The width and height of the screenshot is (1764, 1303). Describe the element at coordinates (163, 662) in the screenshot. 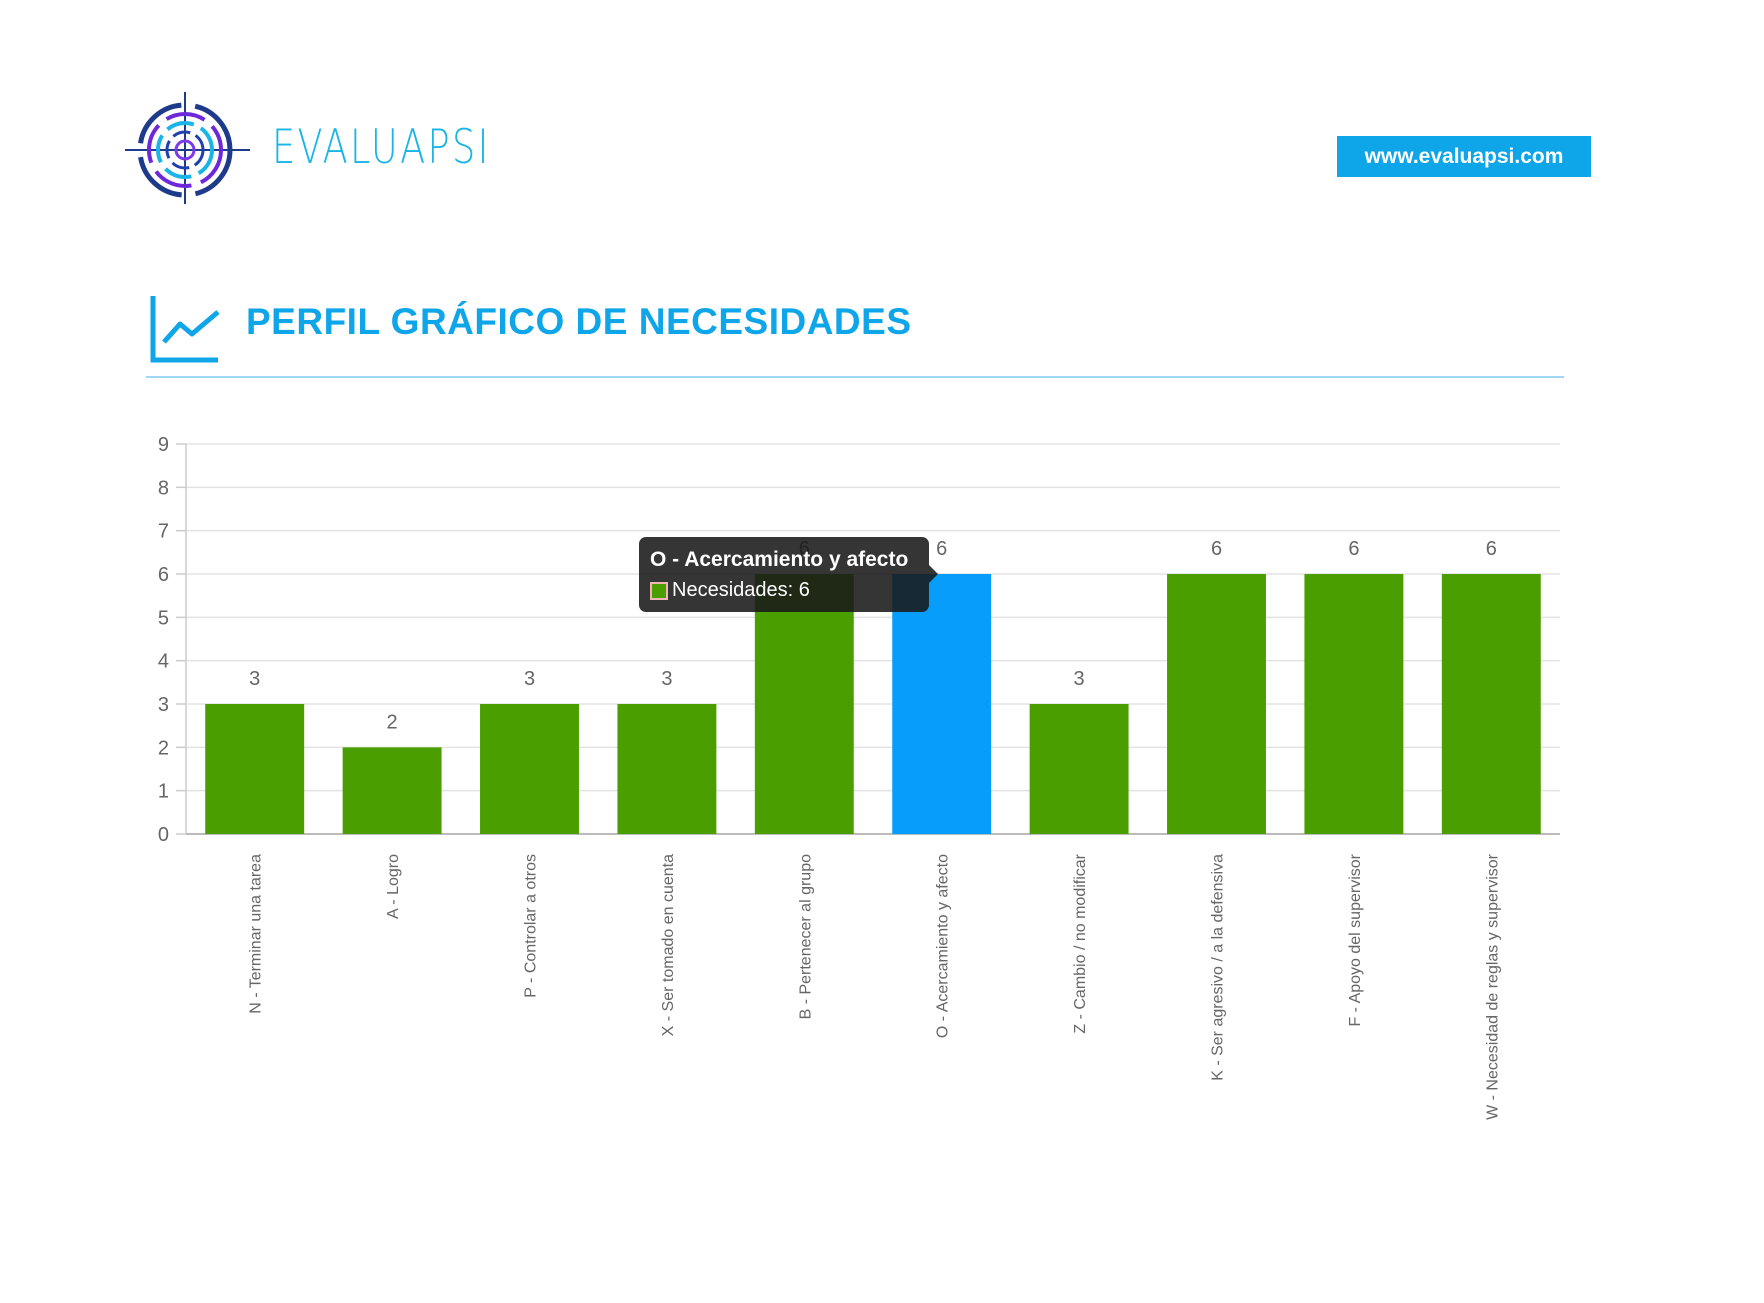

I see `y-tick-label: 4` at that location.